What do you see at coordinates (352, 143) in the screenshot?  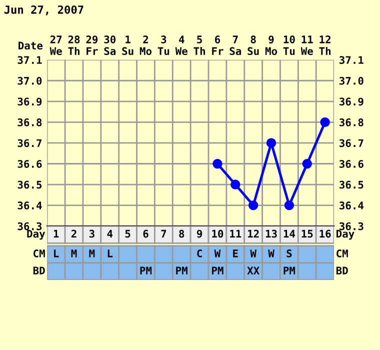 I see `y2-tick-label: 36.7` at bounding box center [352, 143].